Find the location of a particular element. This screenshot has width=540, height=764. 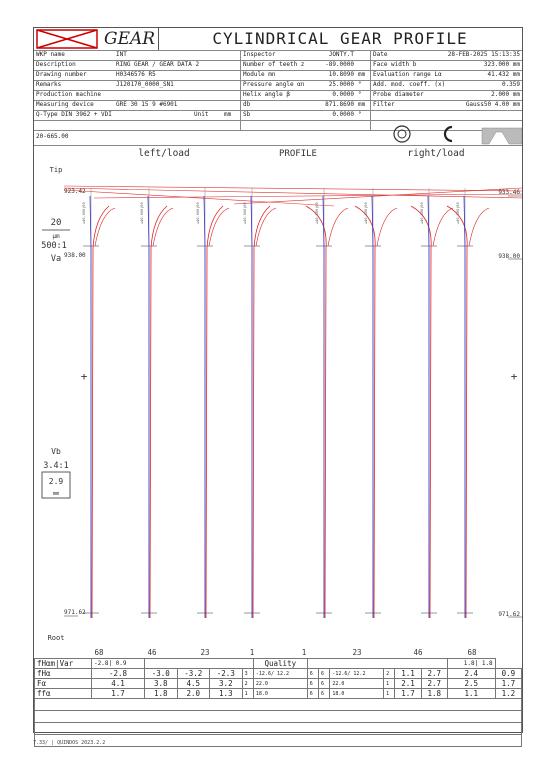

metric-value: 1.3 is located at coordinates (226, 693).